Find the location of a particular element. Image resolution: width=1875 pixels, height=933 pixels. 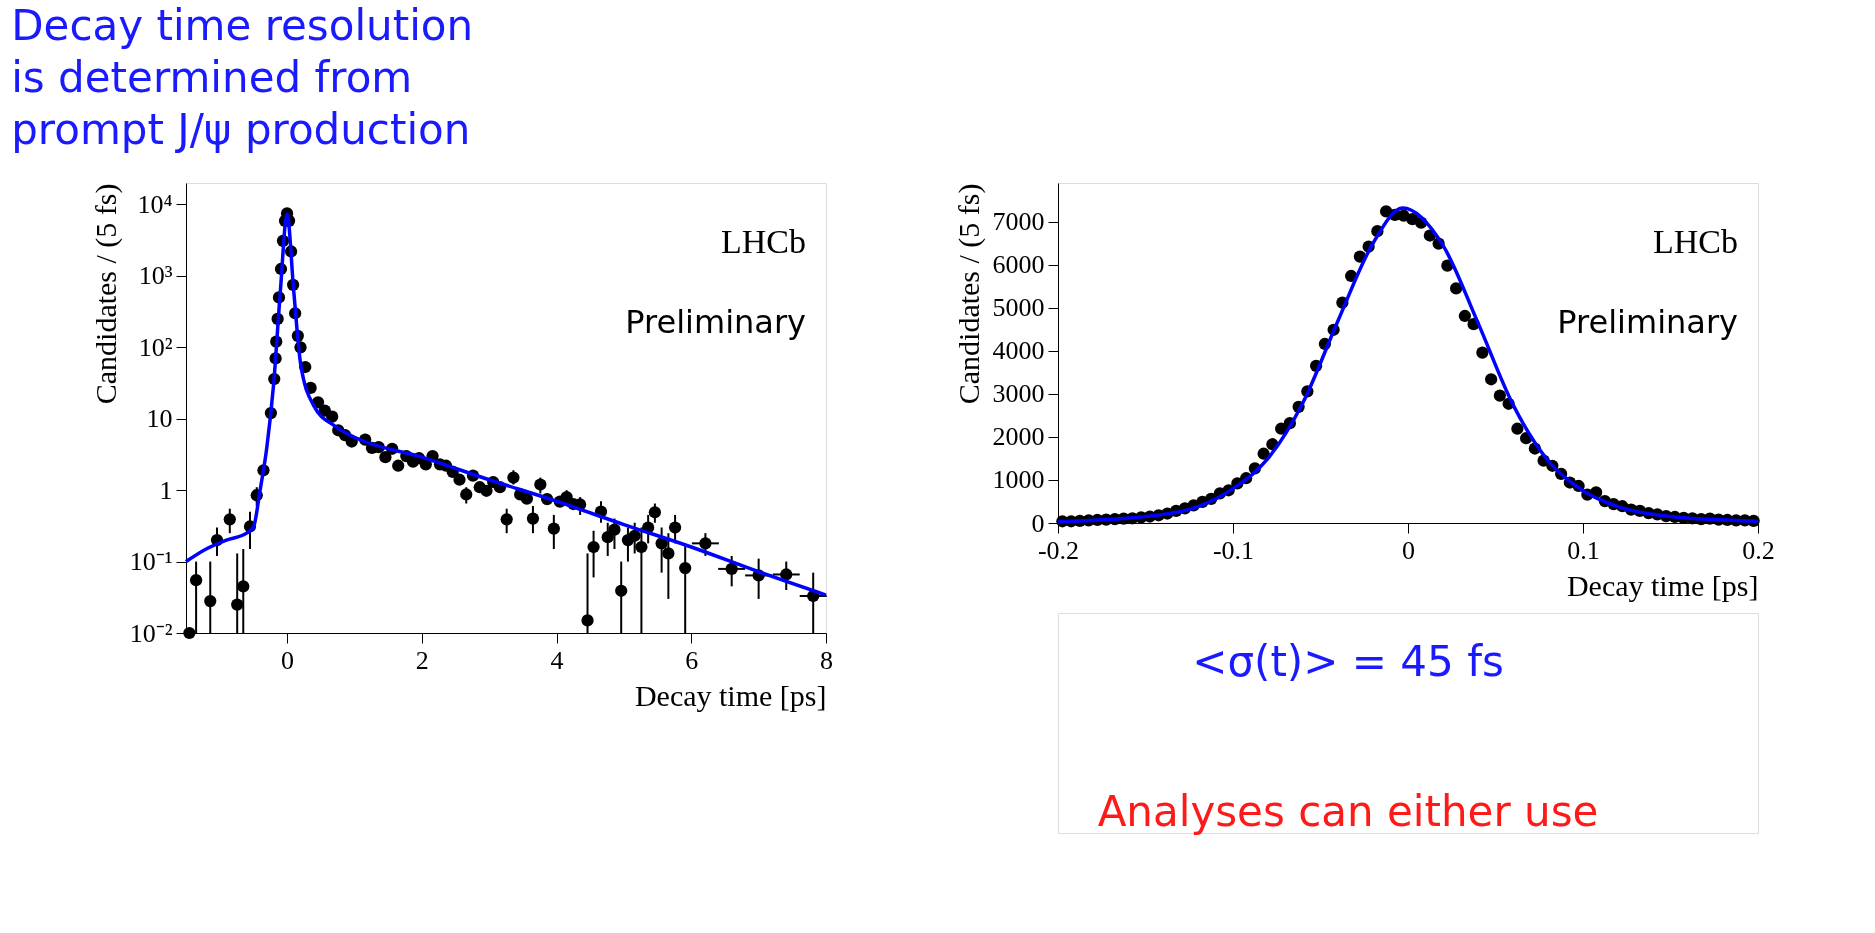

x-tick-label: 6 is located at coordinates (692, 660).